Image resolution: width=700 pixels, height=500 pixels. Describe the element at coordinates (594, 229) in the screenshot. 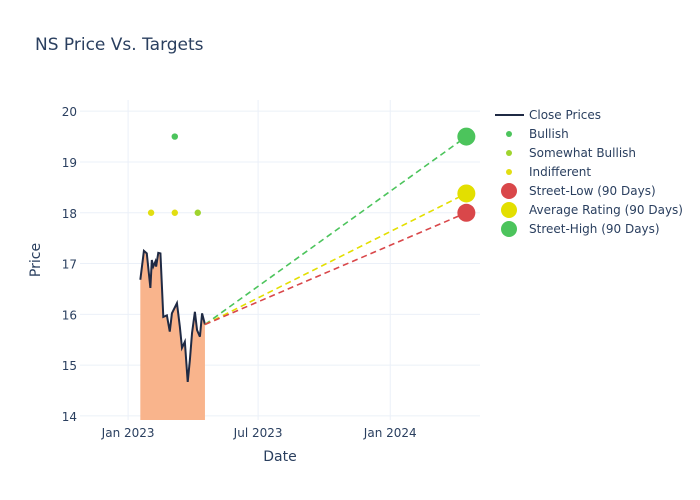

I see `legend-label: Street-High (90 Days)` at that location.